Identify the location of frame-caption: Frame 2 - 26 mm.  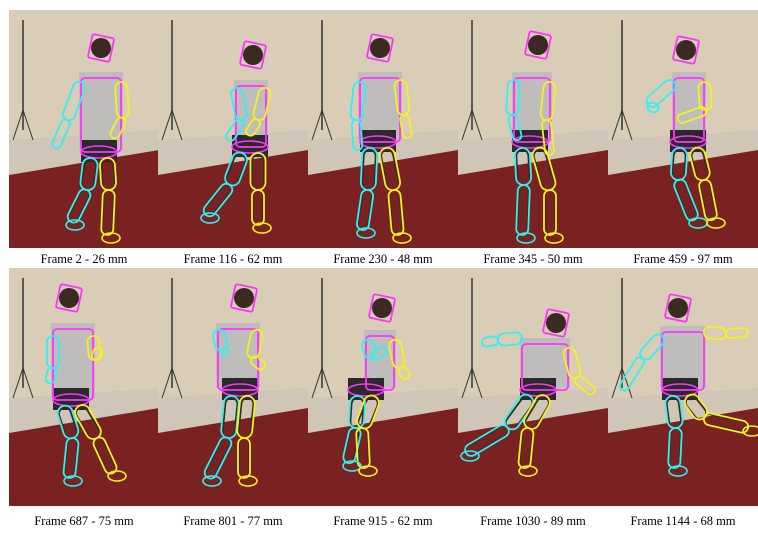
(84, 259).